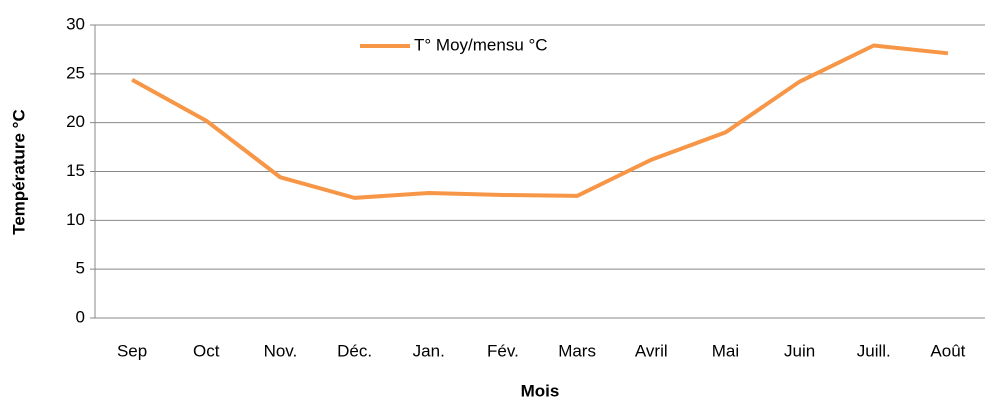 The height and width of the screenshot is (403, 995). I want to click on y-axis-title: Température °C, so click(18, 172).